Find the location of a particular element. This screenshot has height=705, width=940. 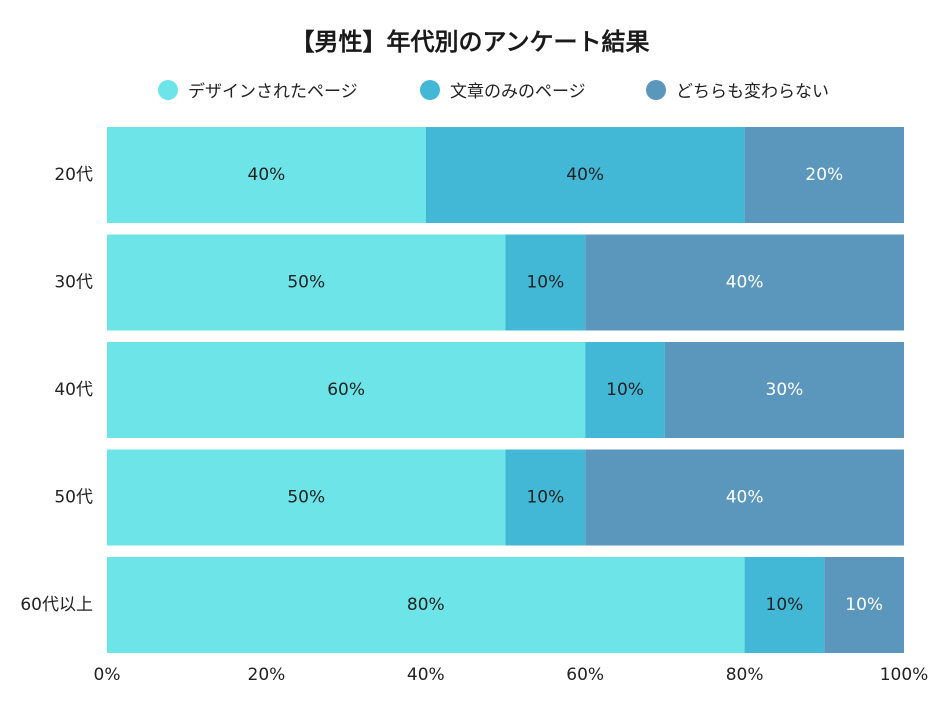

category-label: 60代以上 is located at coordinates (56, 605).